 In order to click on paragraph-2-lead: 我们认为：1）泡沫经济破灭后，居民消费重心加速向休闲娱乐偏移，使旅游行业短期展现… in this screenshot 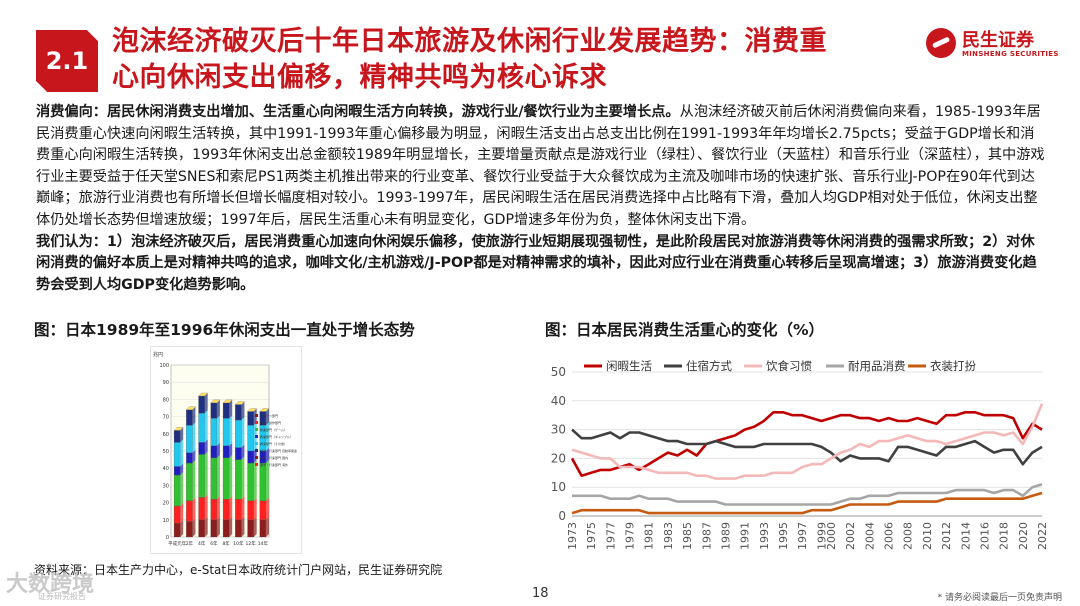, I will do `click(536, 263)`.